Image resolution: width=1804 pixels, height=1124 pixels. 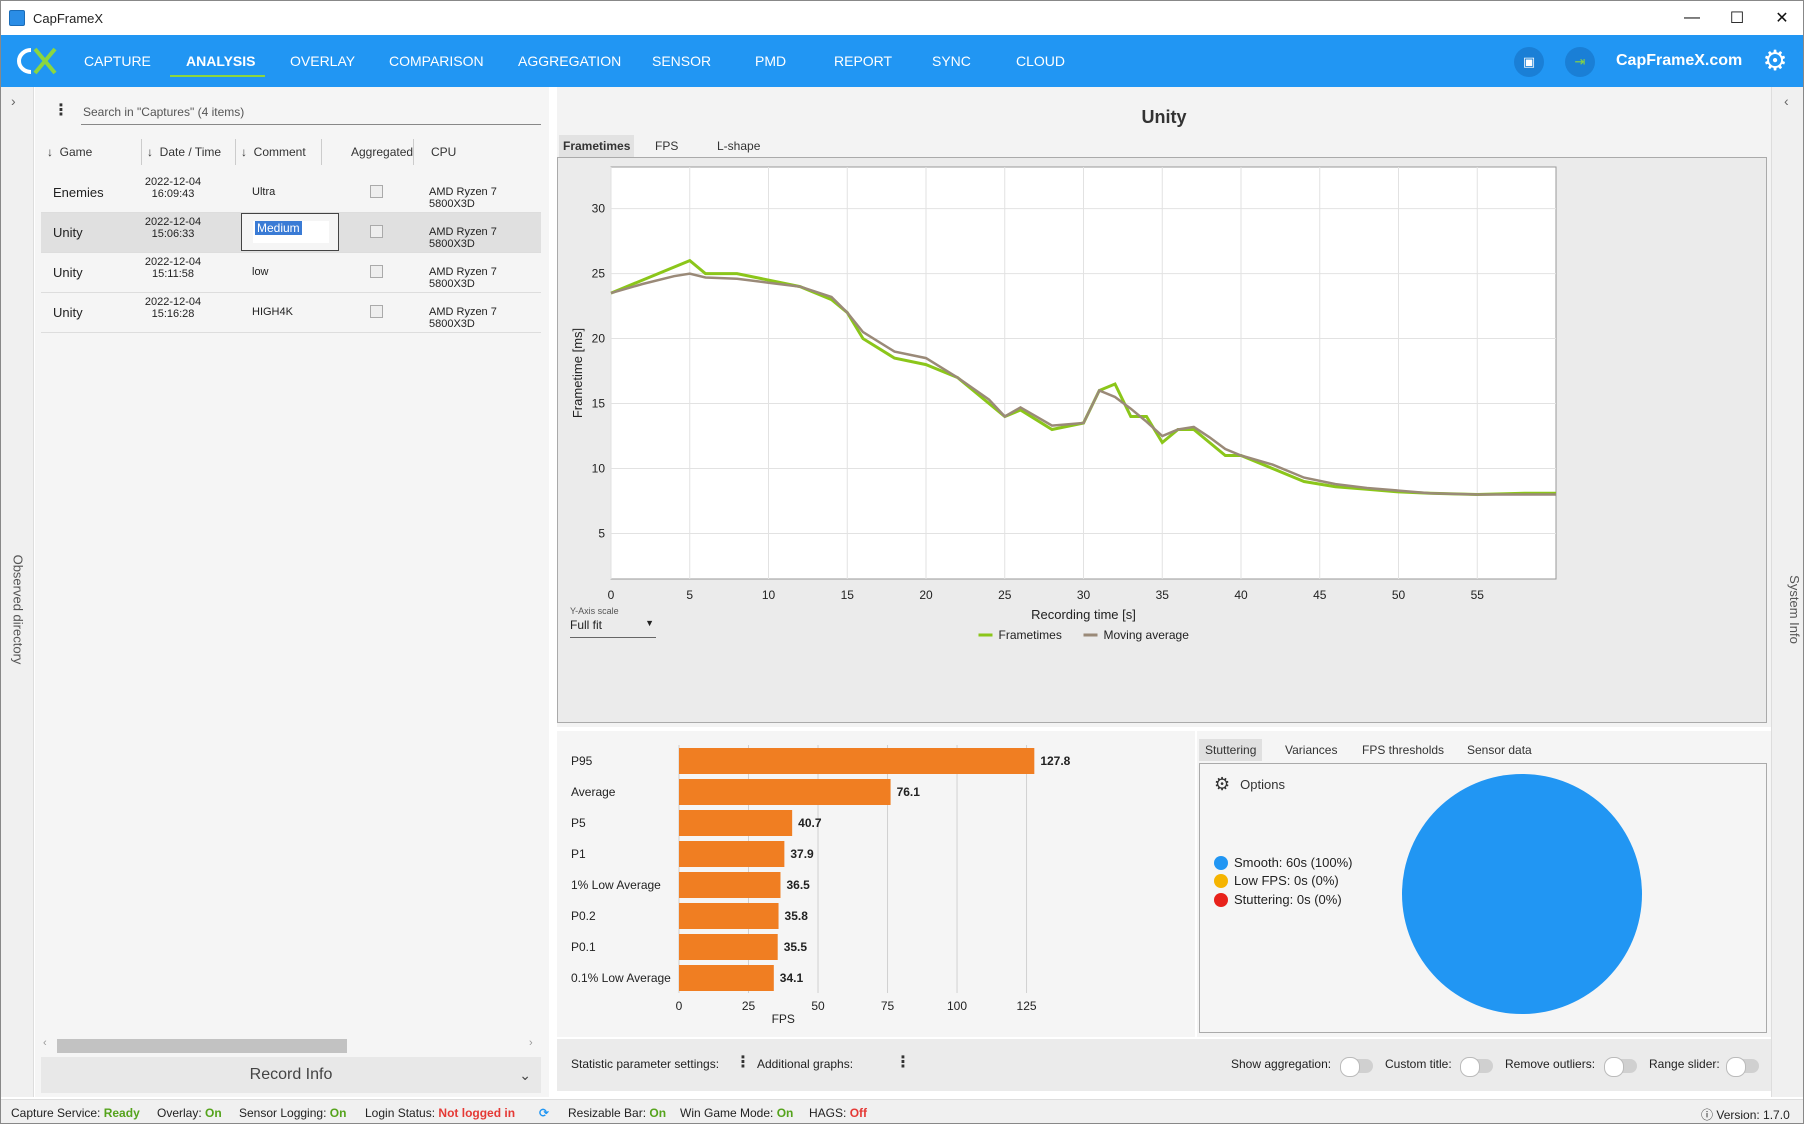 What do you see at coordinates (582, 761) in the screenshot?
I see `bar-category-label: P95` at bounding box center [582, 761].